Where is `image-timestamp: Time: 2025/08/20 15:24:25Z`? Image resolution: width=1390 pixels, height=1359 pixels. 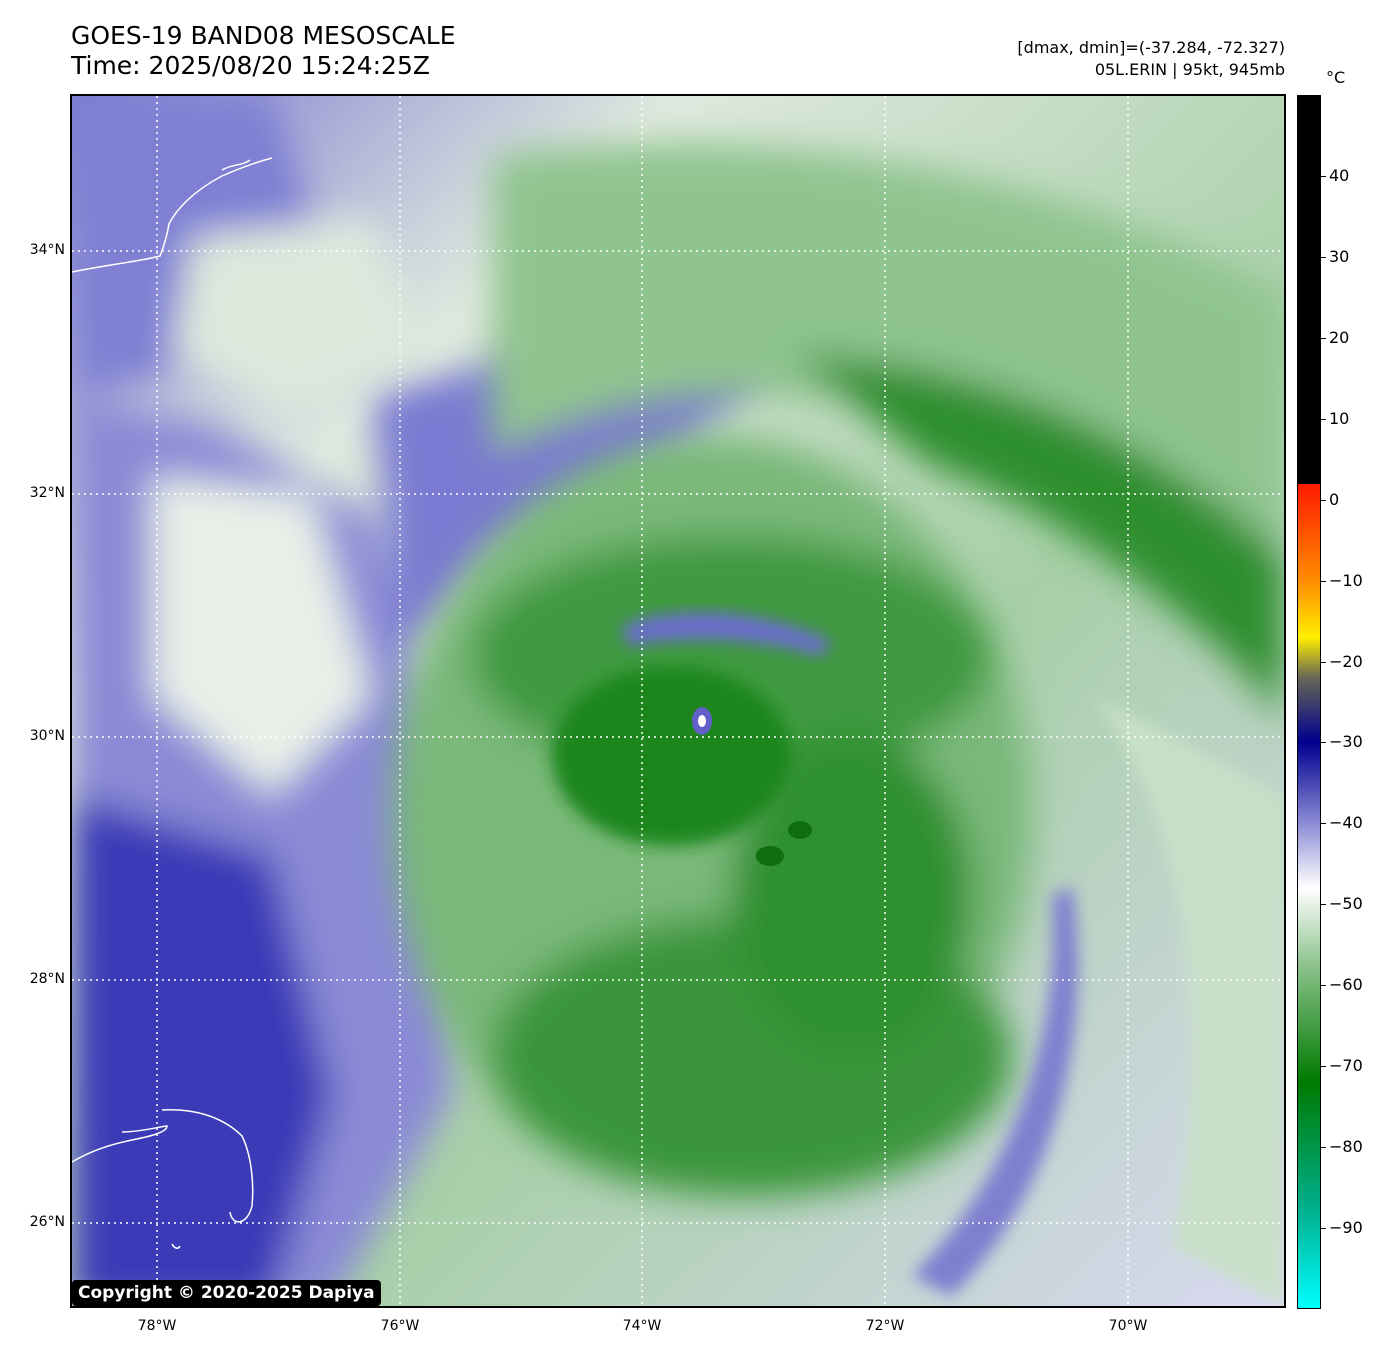 image-timestamp: Time: 2025/08/20 15:24:25Z is located at coordinates (250, 65).